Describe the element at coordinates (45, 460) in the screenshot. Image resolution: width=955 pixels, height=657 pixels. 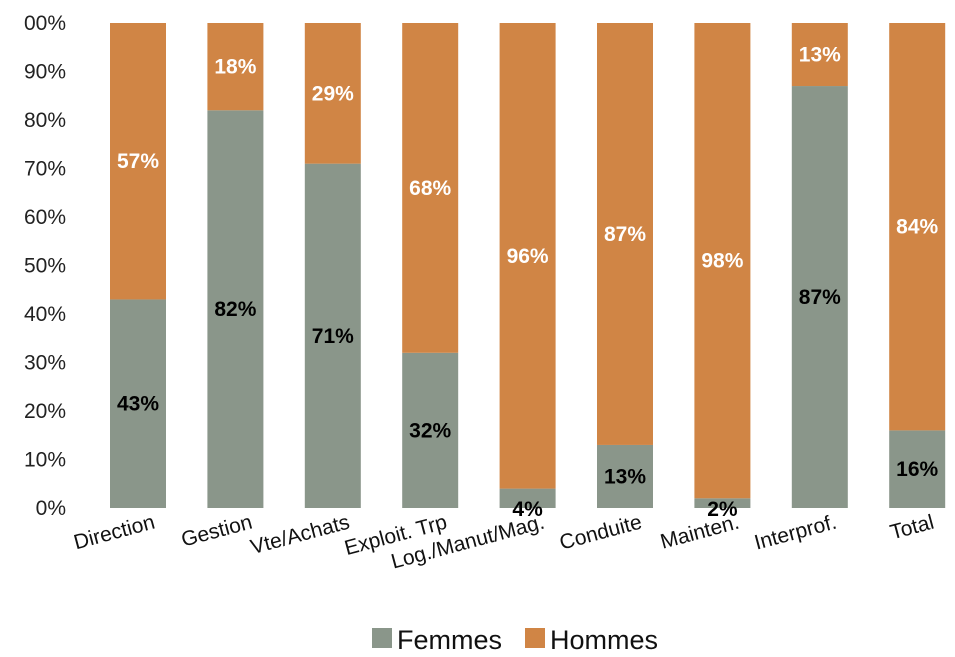
I see `y-tick-label: 10%` at that location.